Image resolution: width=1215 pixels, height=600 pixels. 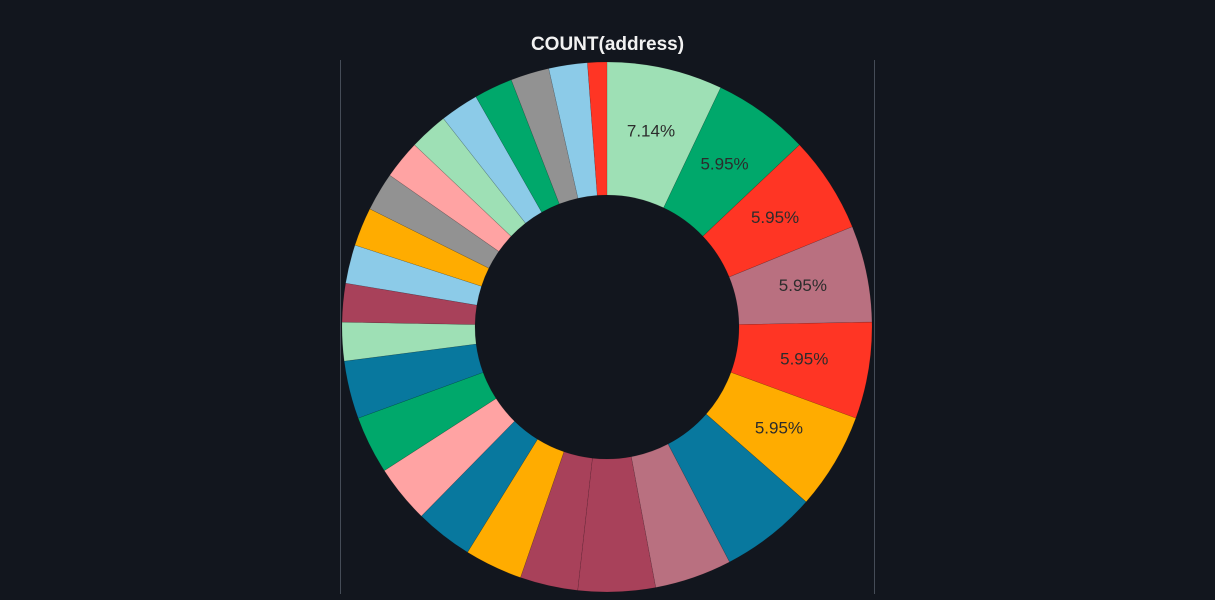 I want to click on labels-group: 7.14% 5.95% 5.95% 5.95% 5.95% 5.95%, so click(x=727, y=279).